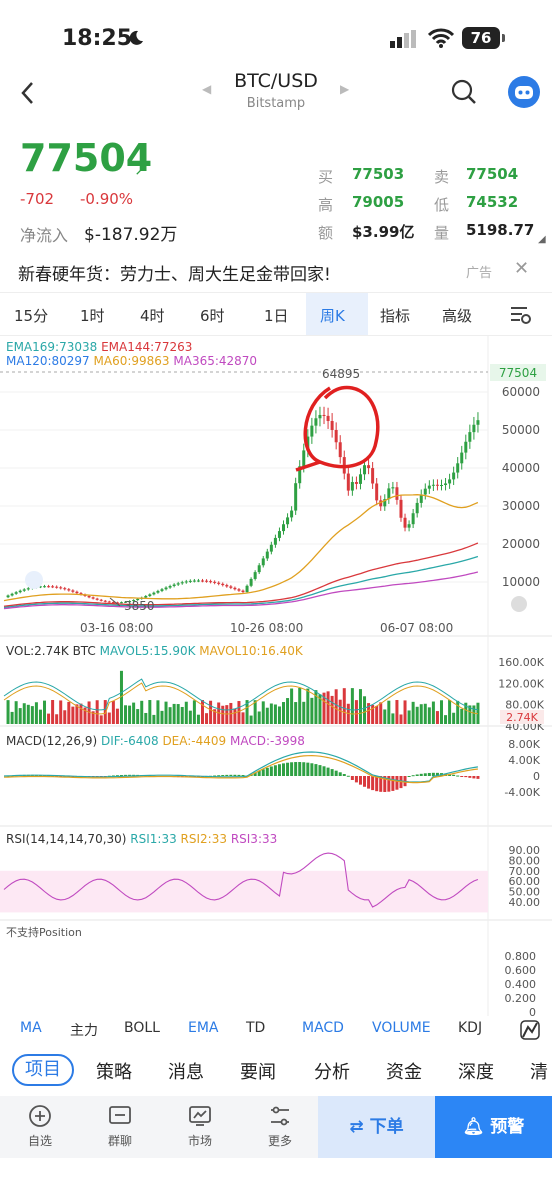 This screenshot has height=1200, width=552. Describe the element at coordinates (401, 1028) in the screenshot. I see `ind-tab-volume: VOLUME` at that location.